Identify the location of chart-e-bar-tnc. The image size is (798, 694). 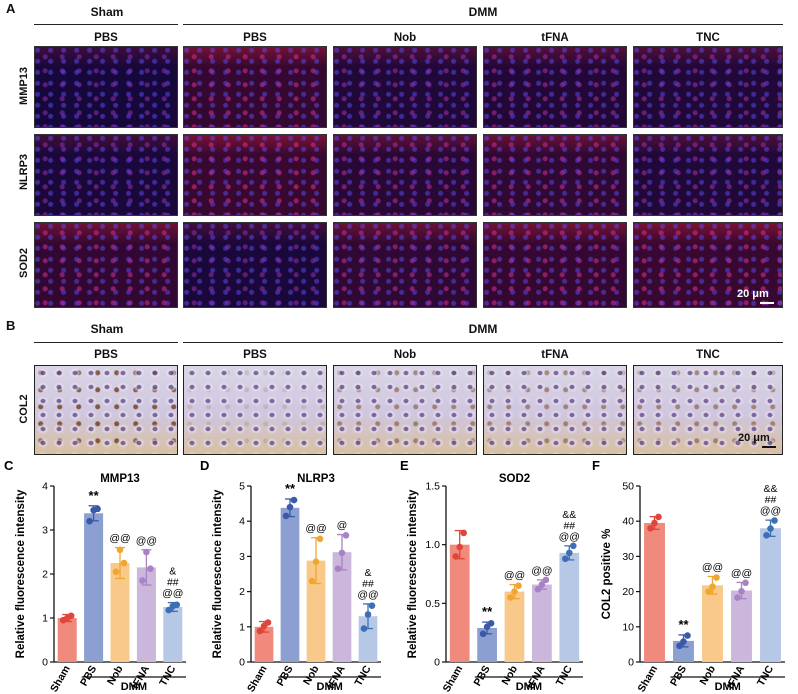
(569, 607).